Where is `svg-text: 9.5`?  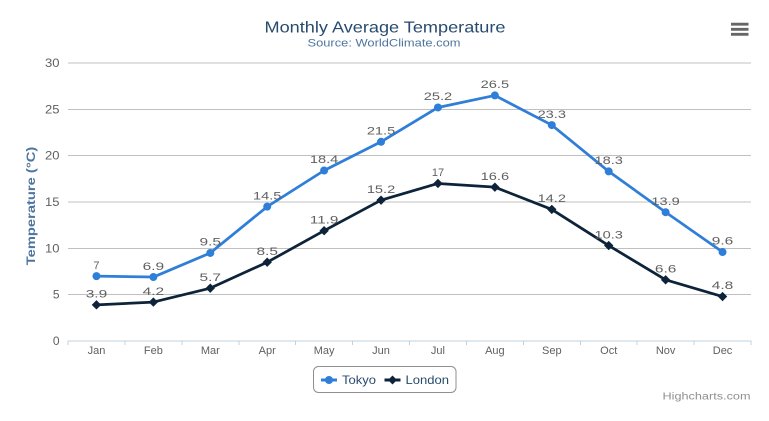 svg-text: 9.5 is located at coordinates (211, 243).